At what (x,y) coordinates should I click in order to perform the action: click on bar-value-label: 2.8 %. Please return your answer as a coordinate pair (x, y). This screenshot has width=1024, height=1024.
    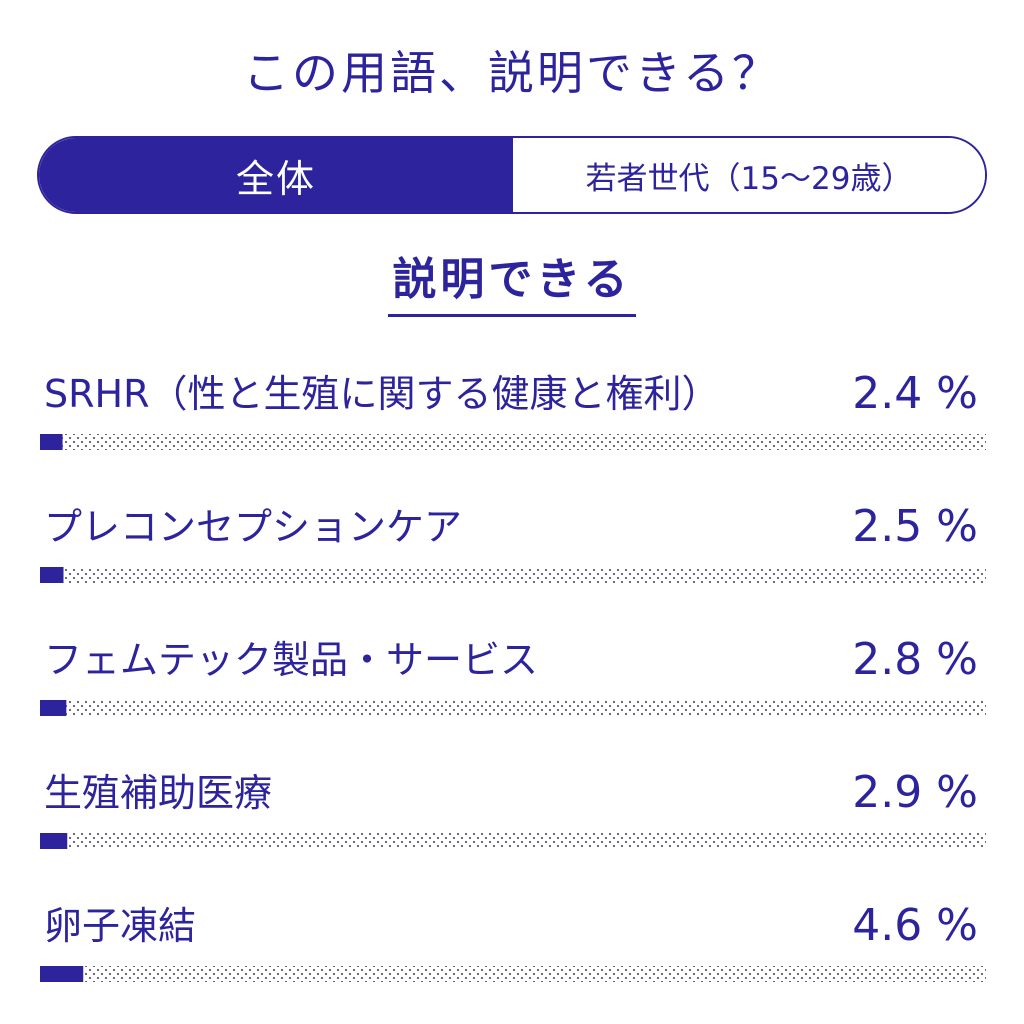
    Looking at the image, I should click on (915, 659).